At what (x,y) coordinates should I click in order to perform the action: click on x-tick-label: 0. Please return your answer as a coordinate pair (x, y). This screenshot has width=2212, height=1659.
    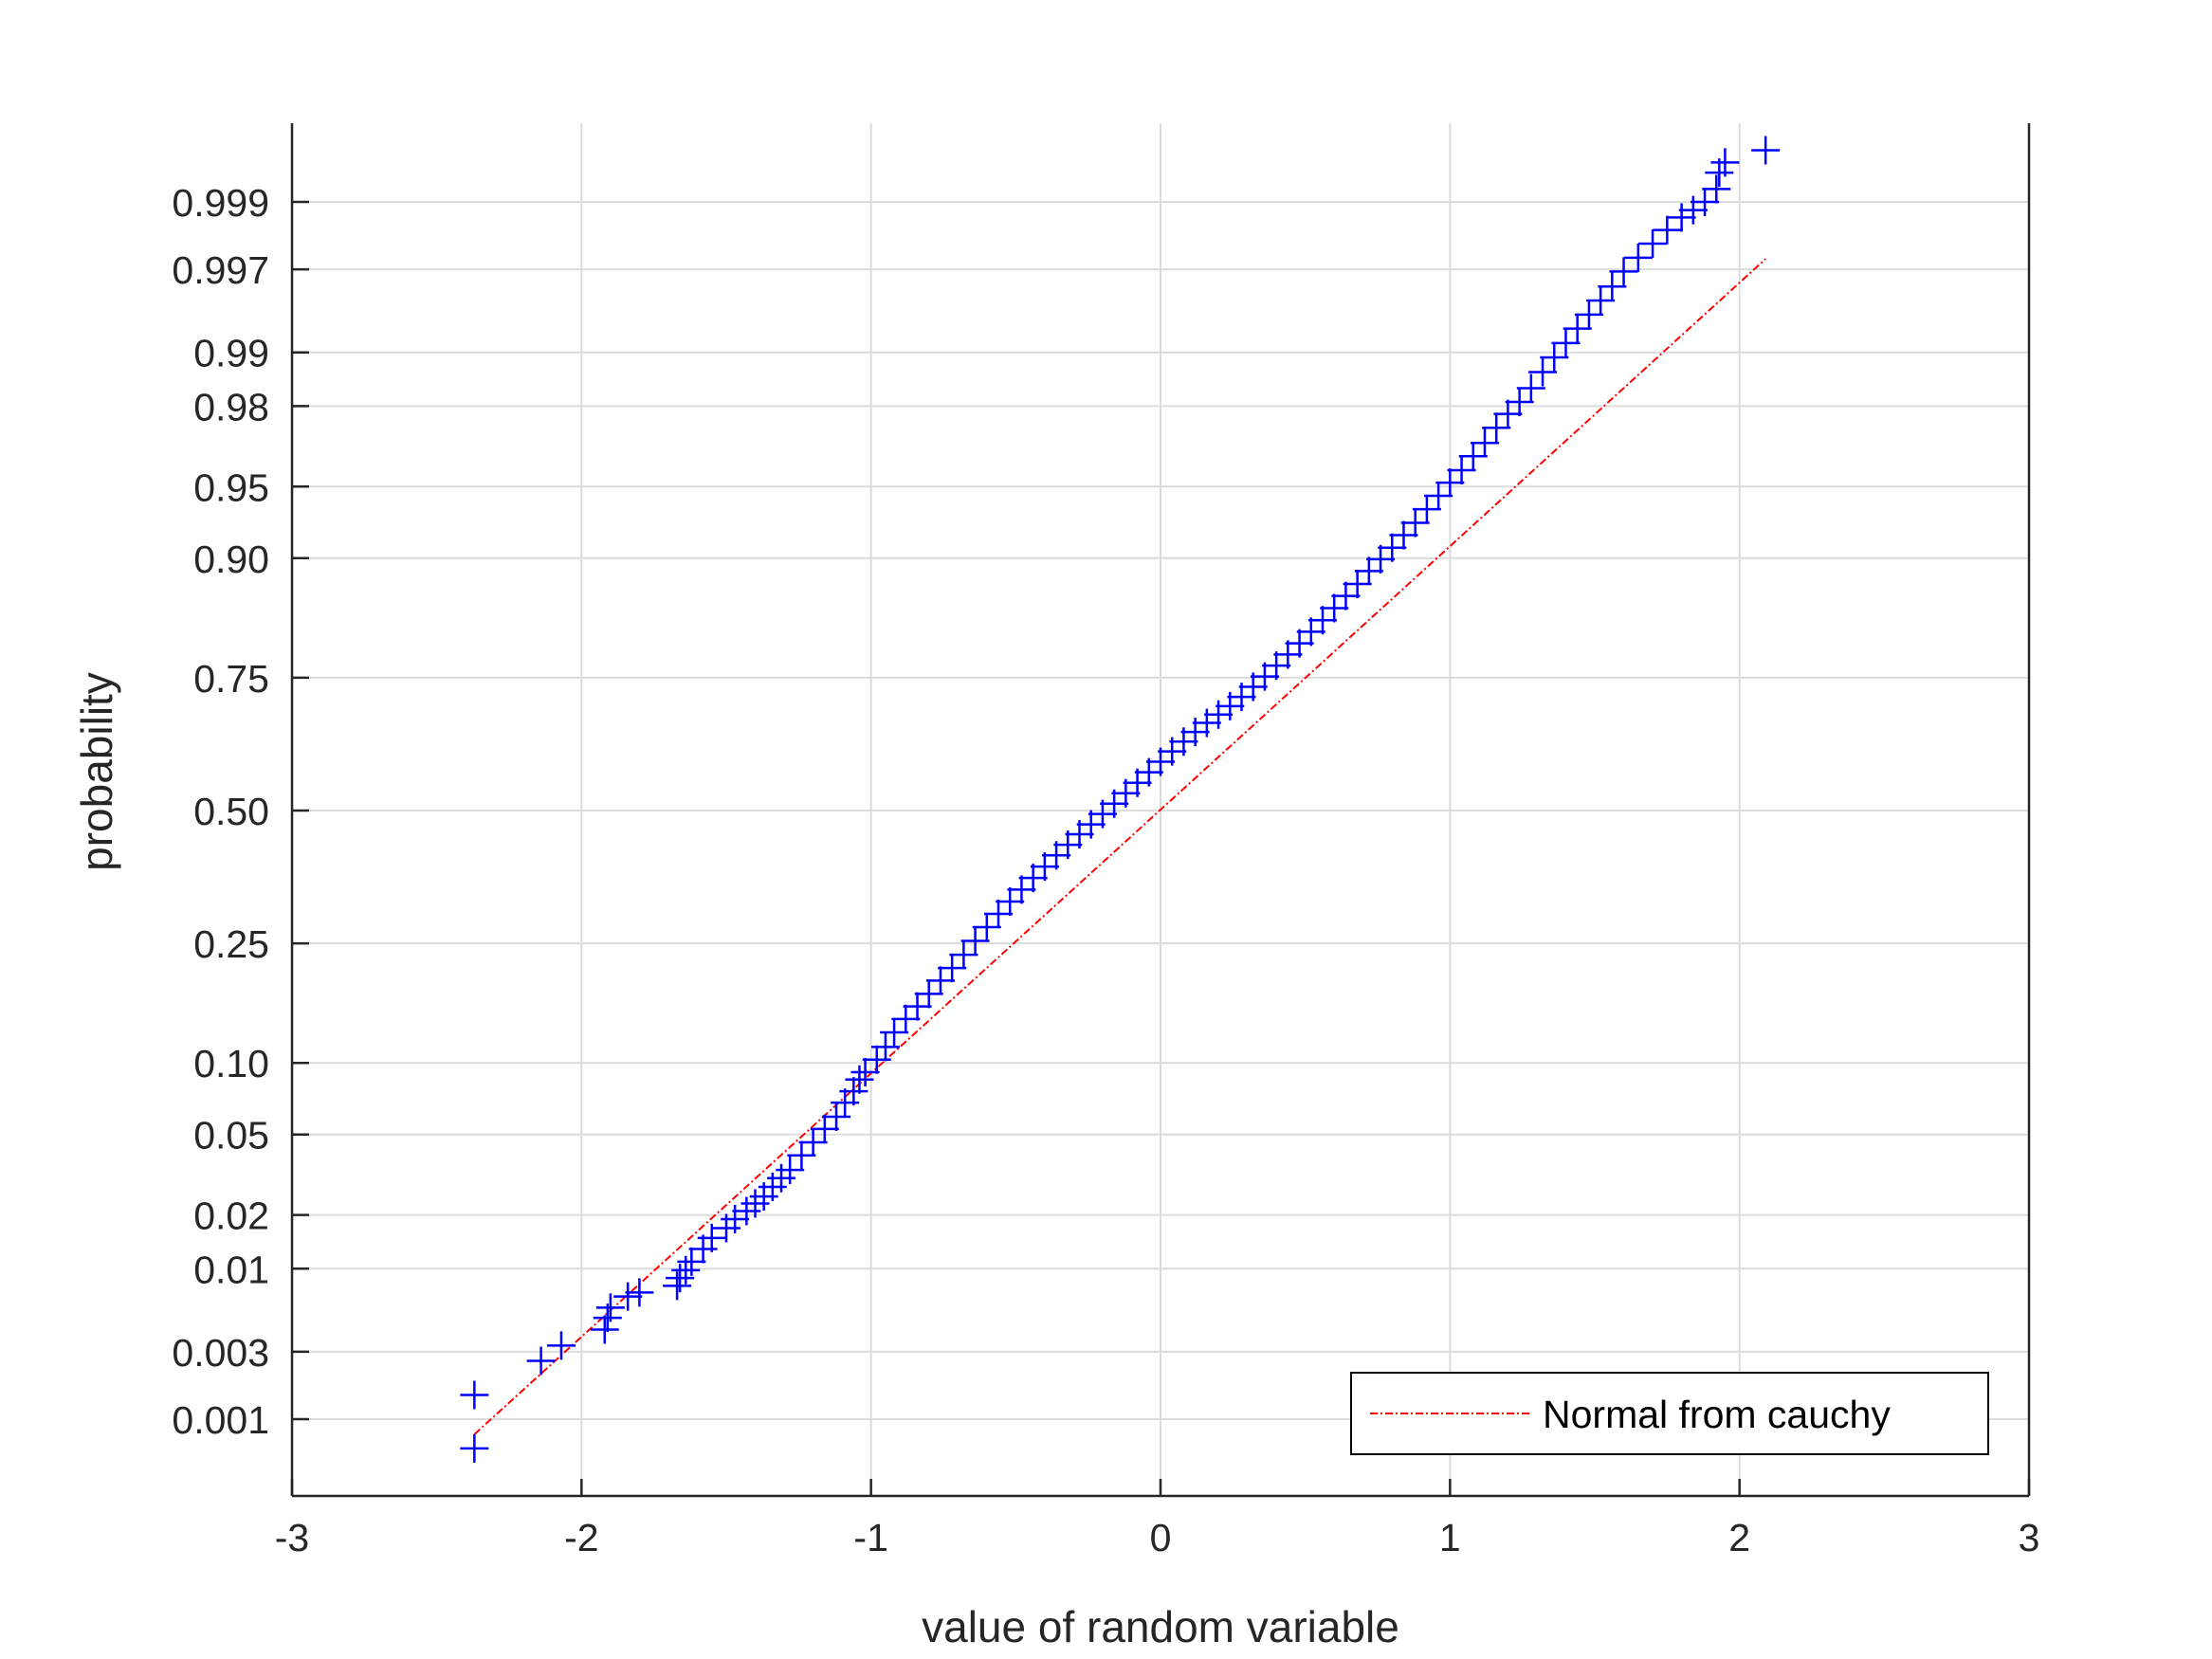
    Looking at the image, I should click on (1161, 1537).